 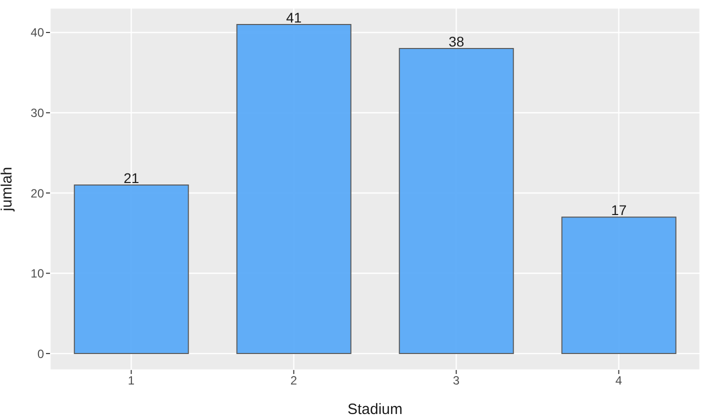 What do you see at coordinates (618, 381) in the screenshot?
I see `x-tick-label: 4` at bounding box center [618, 381].